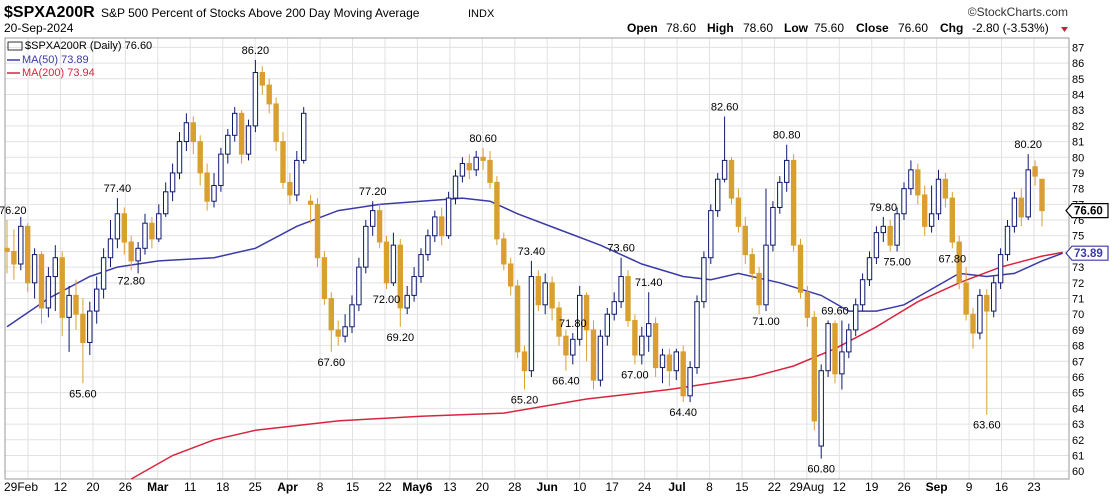  Describe the element at coordinates (255, 487) in the screenshot. I see `x-tick-label: 25` at that location.